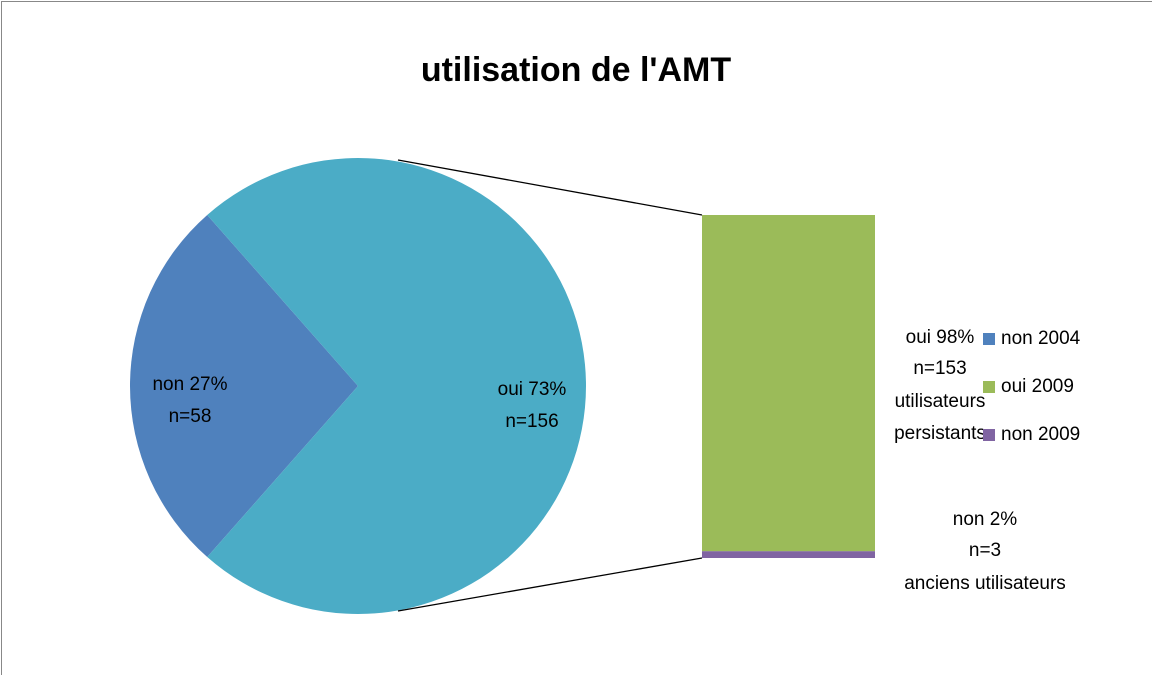 The height and width of the screenshot is (675, 1152). I want to click on data-label: non 2%, so click(985, 519).